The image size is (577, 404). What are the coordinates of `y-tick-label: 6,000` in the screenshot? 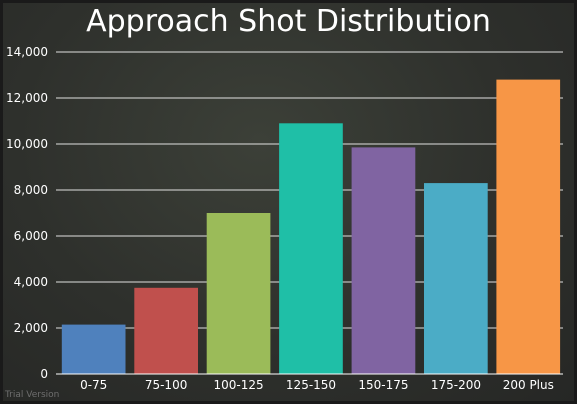 It's located at (31, 236).